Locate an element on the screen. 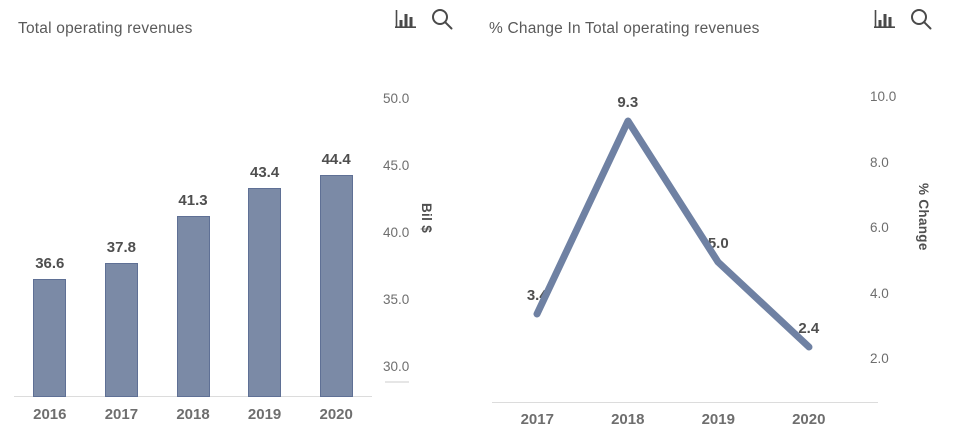  y-axis-tick-label: 8.0 is located at coordinates (879, 162).